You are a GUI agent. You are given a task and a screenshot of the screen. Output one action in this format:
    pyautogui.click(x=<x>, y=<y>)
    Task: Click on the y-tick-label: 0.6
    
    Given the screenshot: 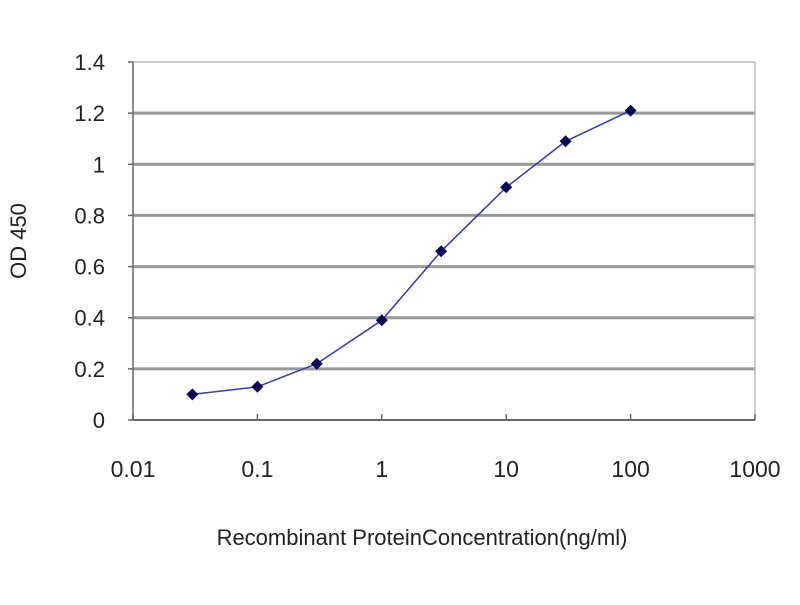 What is the action you would take?
    pyautogui.click(x=89, y=267)
    